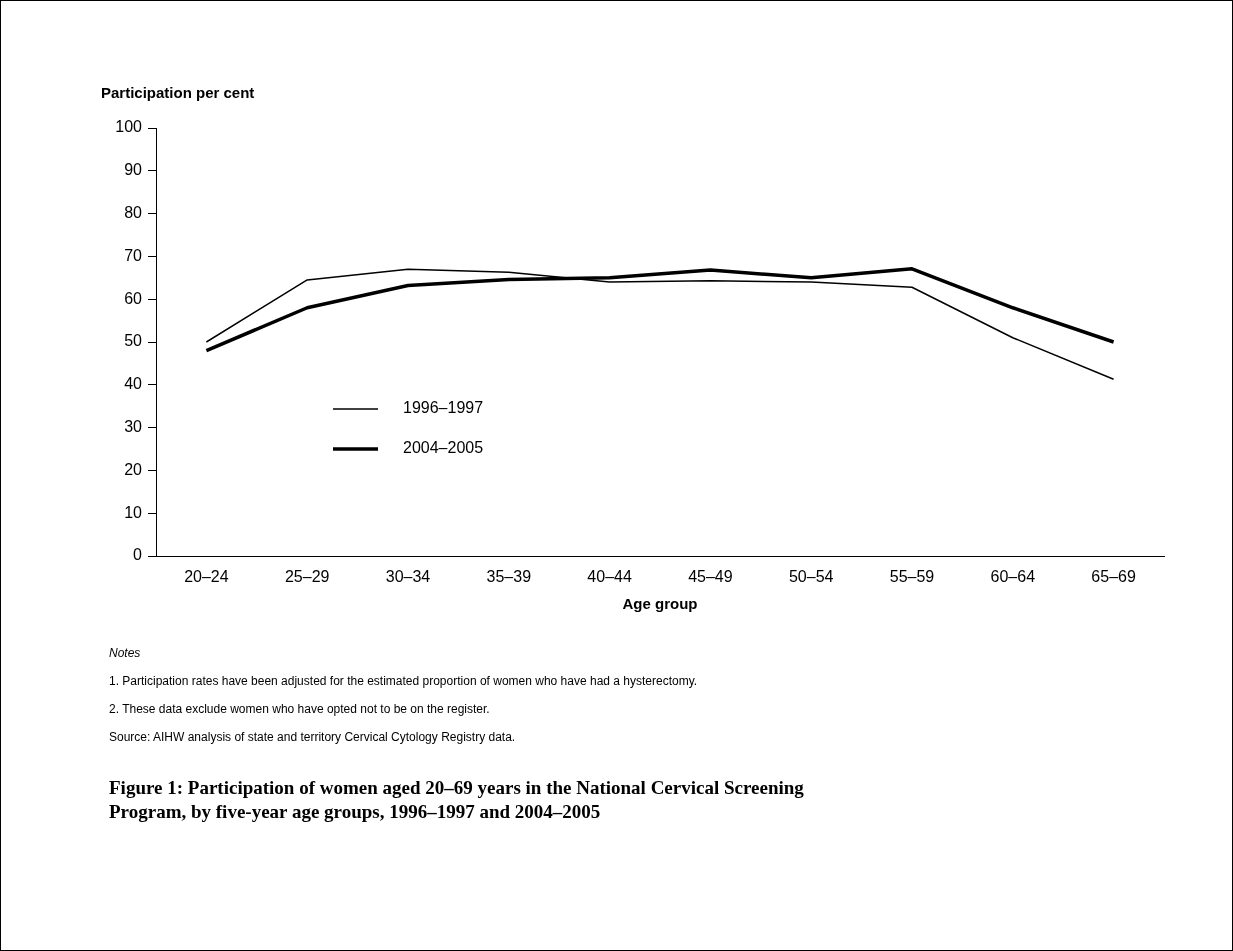 The height and width of the screenshot is (951, 1233). What do you see at coordinates (443, 448) in the screenshot?
I see `legend-label: 2004–2005` at bounding box center [443, 448].